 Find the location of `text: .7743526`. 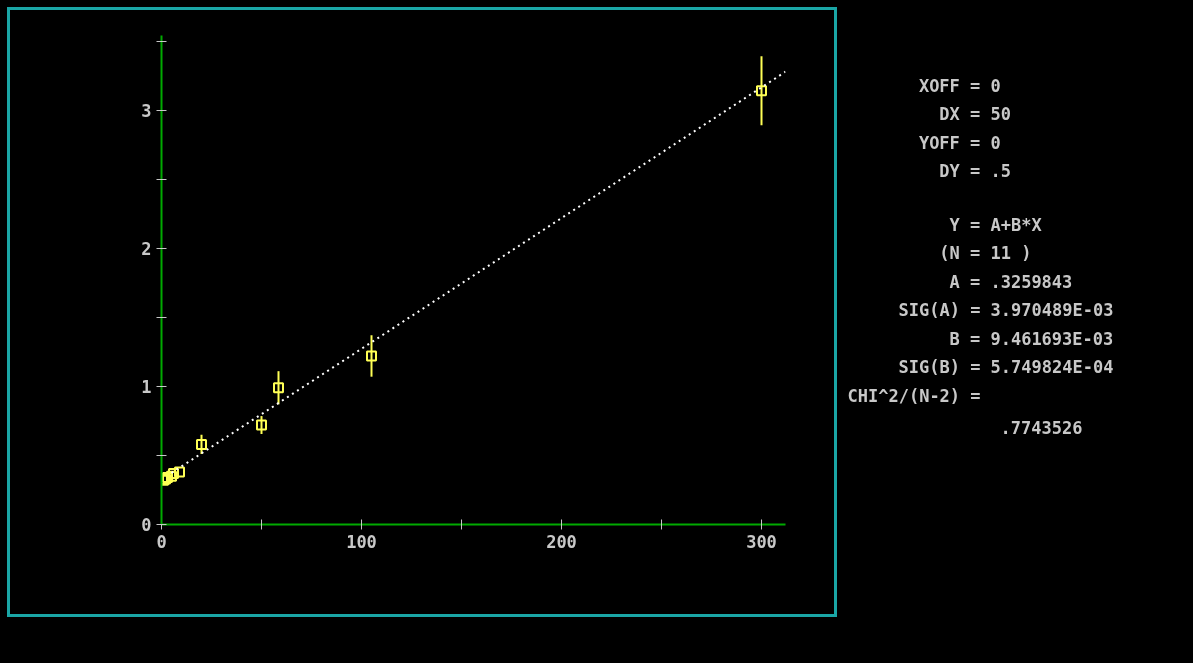

text: .7743526 is located at coordinates (1041, 428).